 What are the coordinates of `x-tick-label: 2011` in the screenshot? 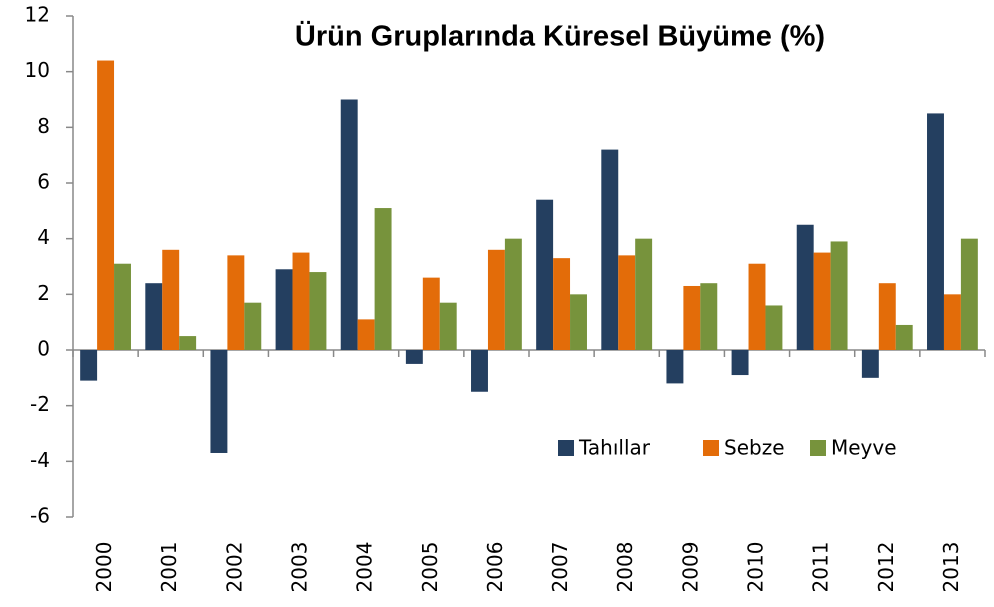 It's located at (821, 567).